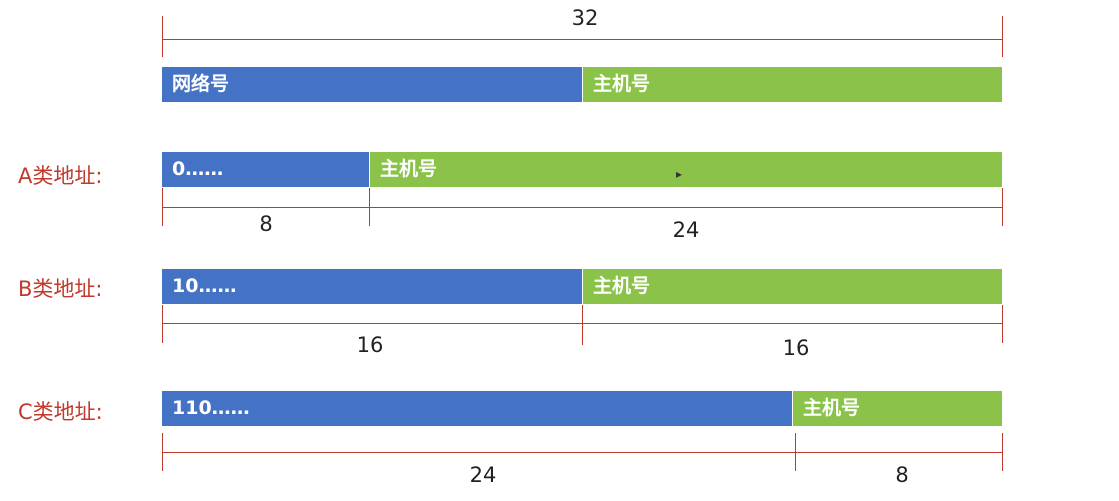  I want to click on class-c-label: C类地址:, so click(60, 412).